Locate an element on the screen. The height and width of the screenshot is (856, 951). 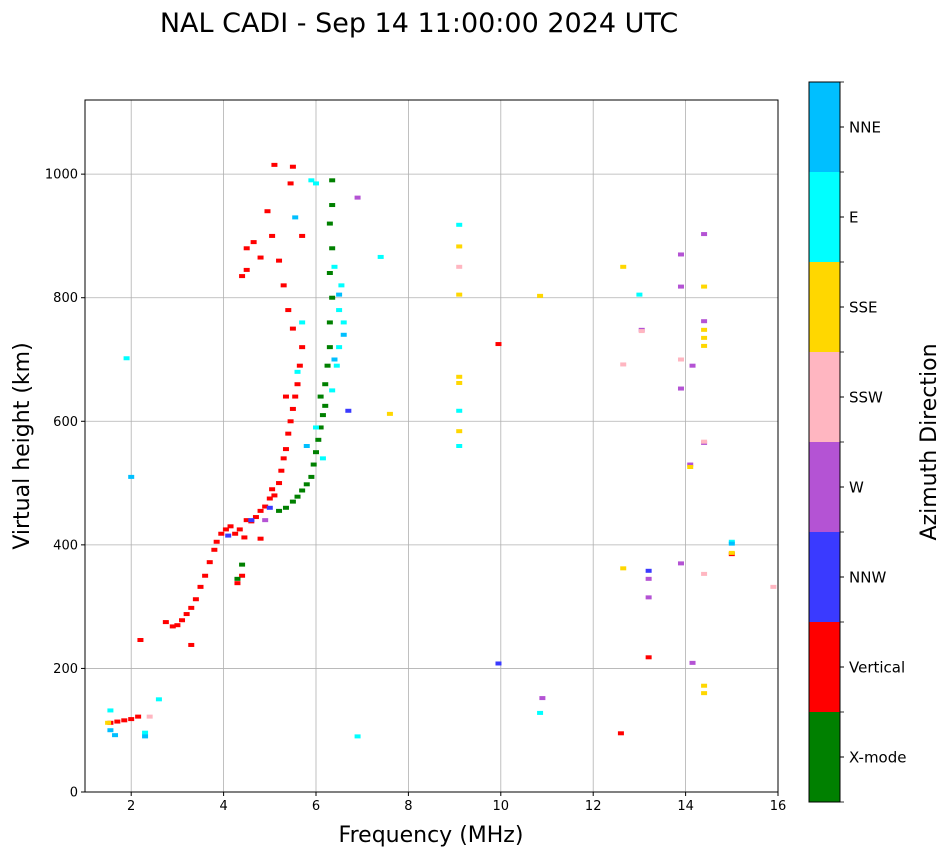
x-tick-label: 12 is located at coordinates (593, 806).